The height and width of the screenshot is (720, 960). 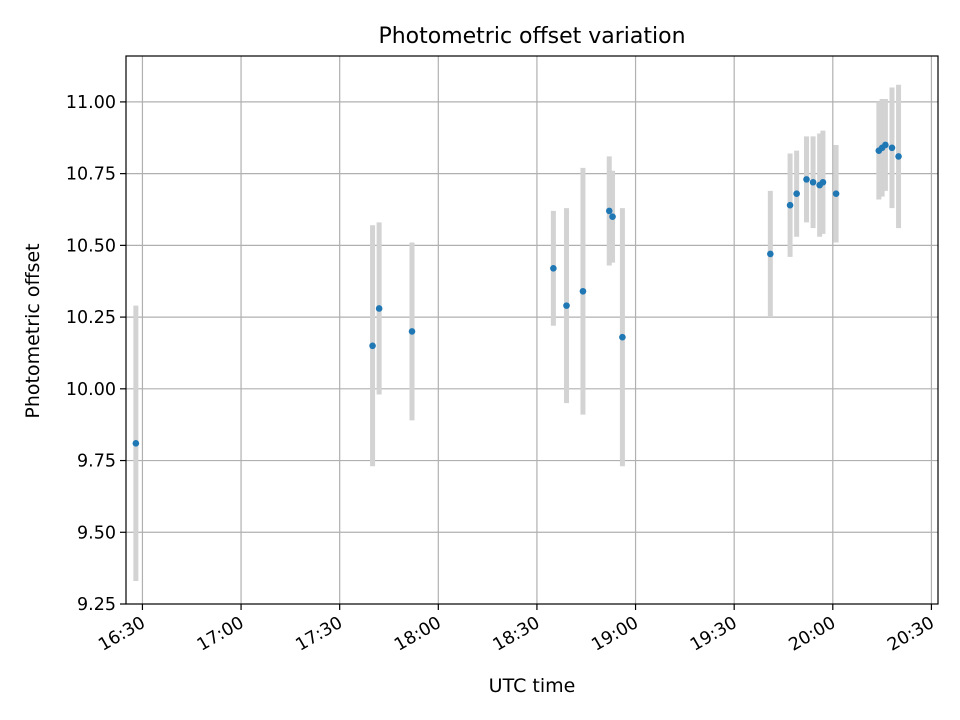 I want to click on chart-title: Photometric offset variation, so click(x=531, y=36).